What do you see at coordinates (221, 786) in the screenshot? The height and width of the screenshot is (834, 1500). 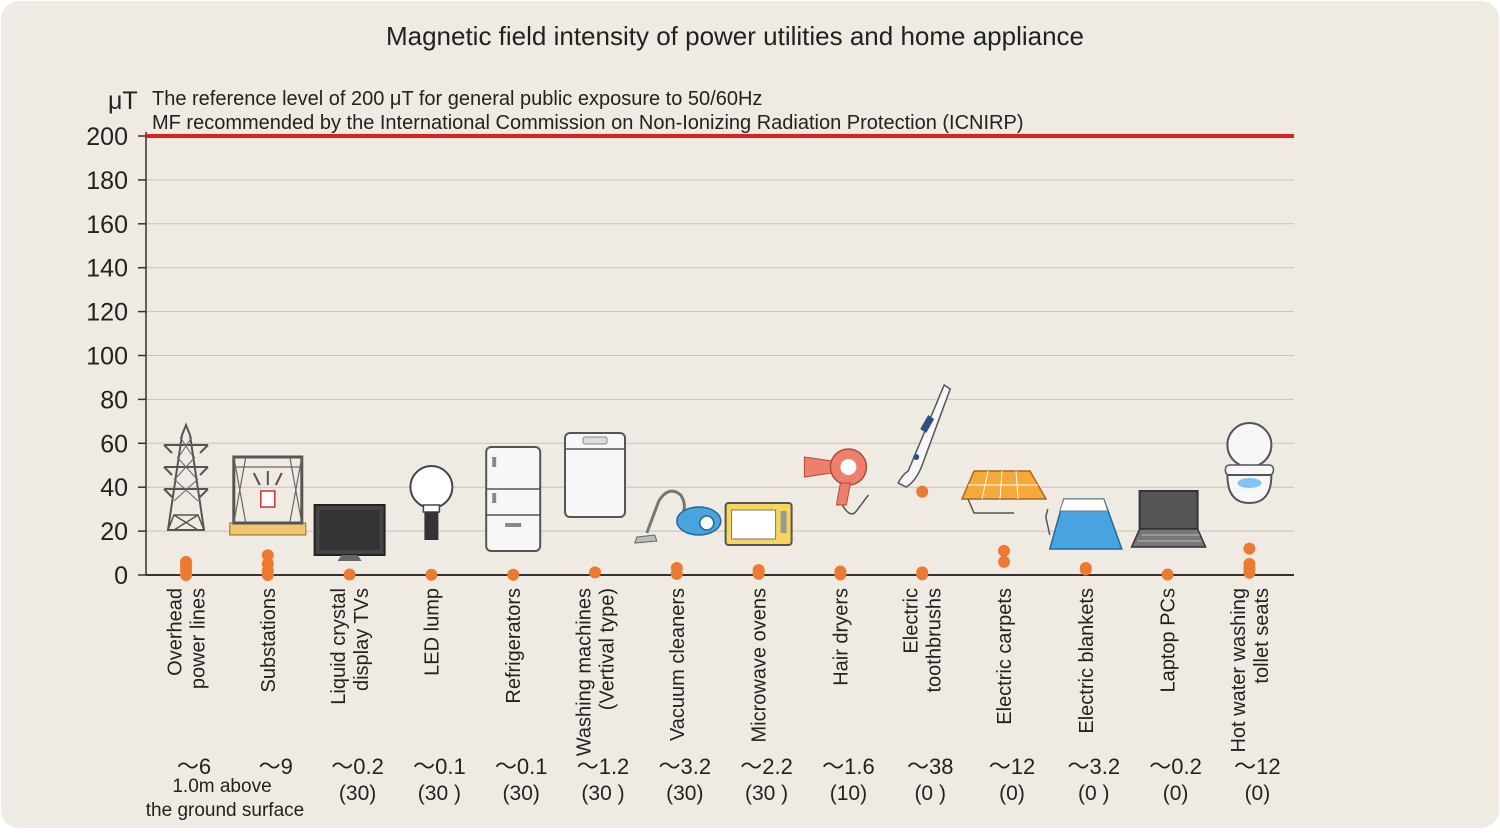 I see `footnote-line-1: 1.0m above` at bounding box center [221, 786].